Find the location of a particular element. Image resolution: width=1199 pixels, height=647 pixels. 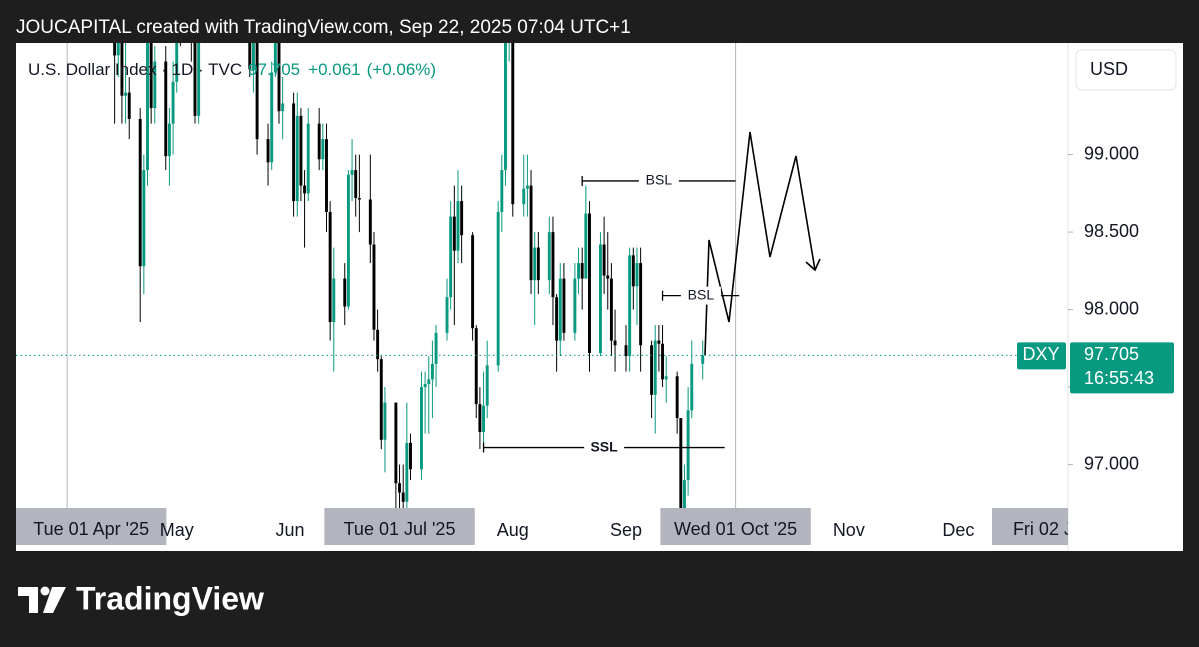

x-tick-label: Tue 01 Apr '25 is located at coordinates (91, 529).